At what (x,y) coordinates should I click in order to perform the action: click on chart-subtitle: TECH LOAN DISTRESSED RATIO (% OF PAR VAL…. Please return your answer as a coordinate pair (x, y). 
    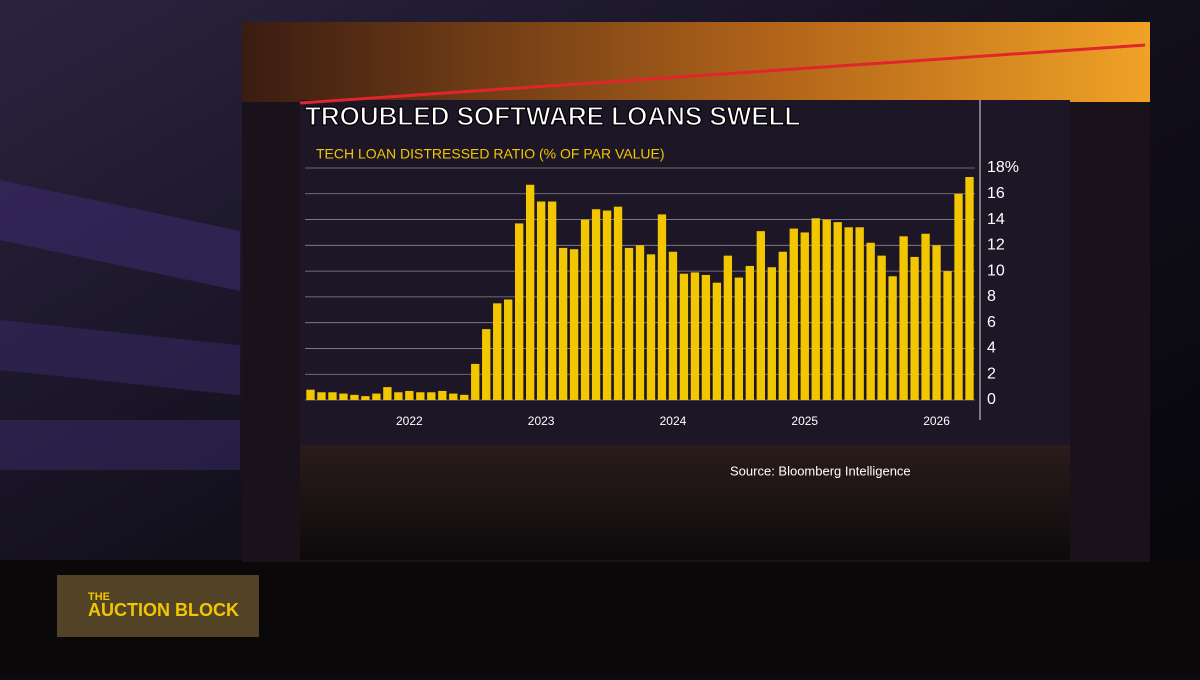
    Looking at the image, I should click on (490, 154).